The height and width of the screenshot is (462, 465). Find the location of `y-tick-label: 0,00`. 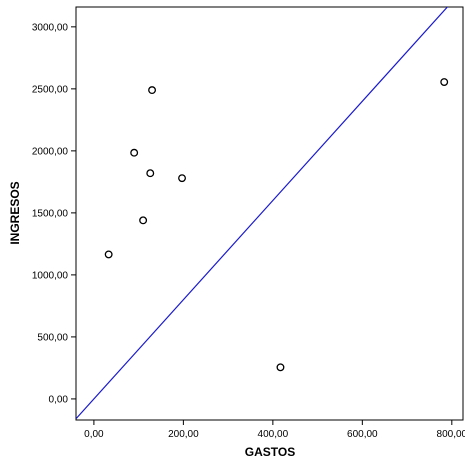

y-tick-label: 0,00 is located at coordinates (59, 399).